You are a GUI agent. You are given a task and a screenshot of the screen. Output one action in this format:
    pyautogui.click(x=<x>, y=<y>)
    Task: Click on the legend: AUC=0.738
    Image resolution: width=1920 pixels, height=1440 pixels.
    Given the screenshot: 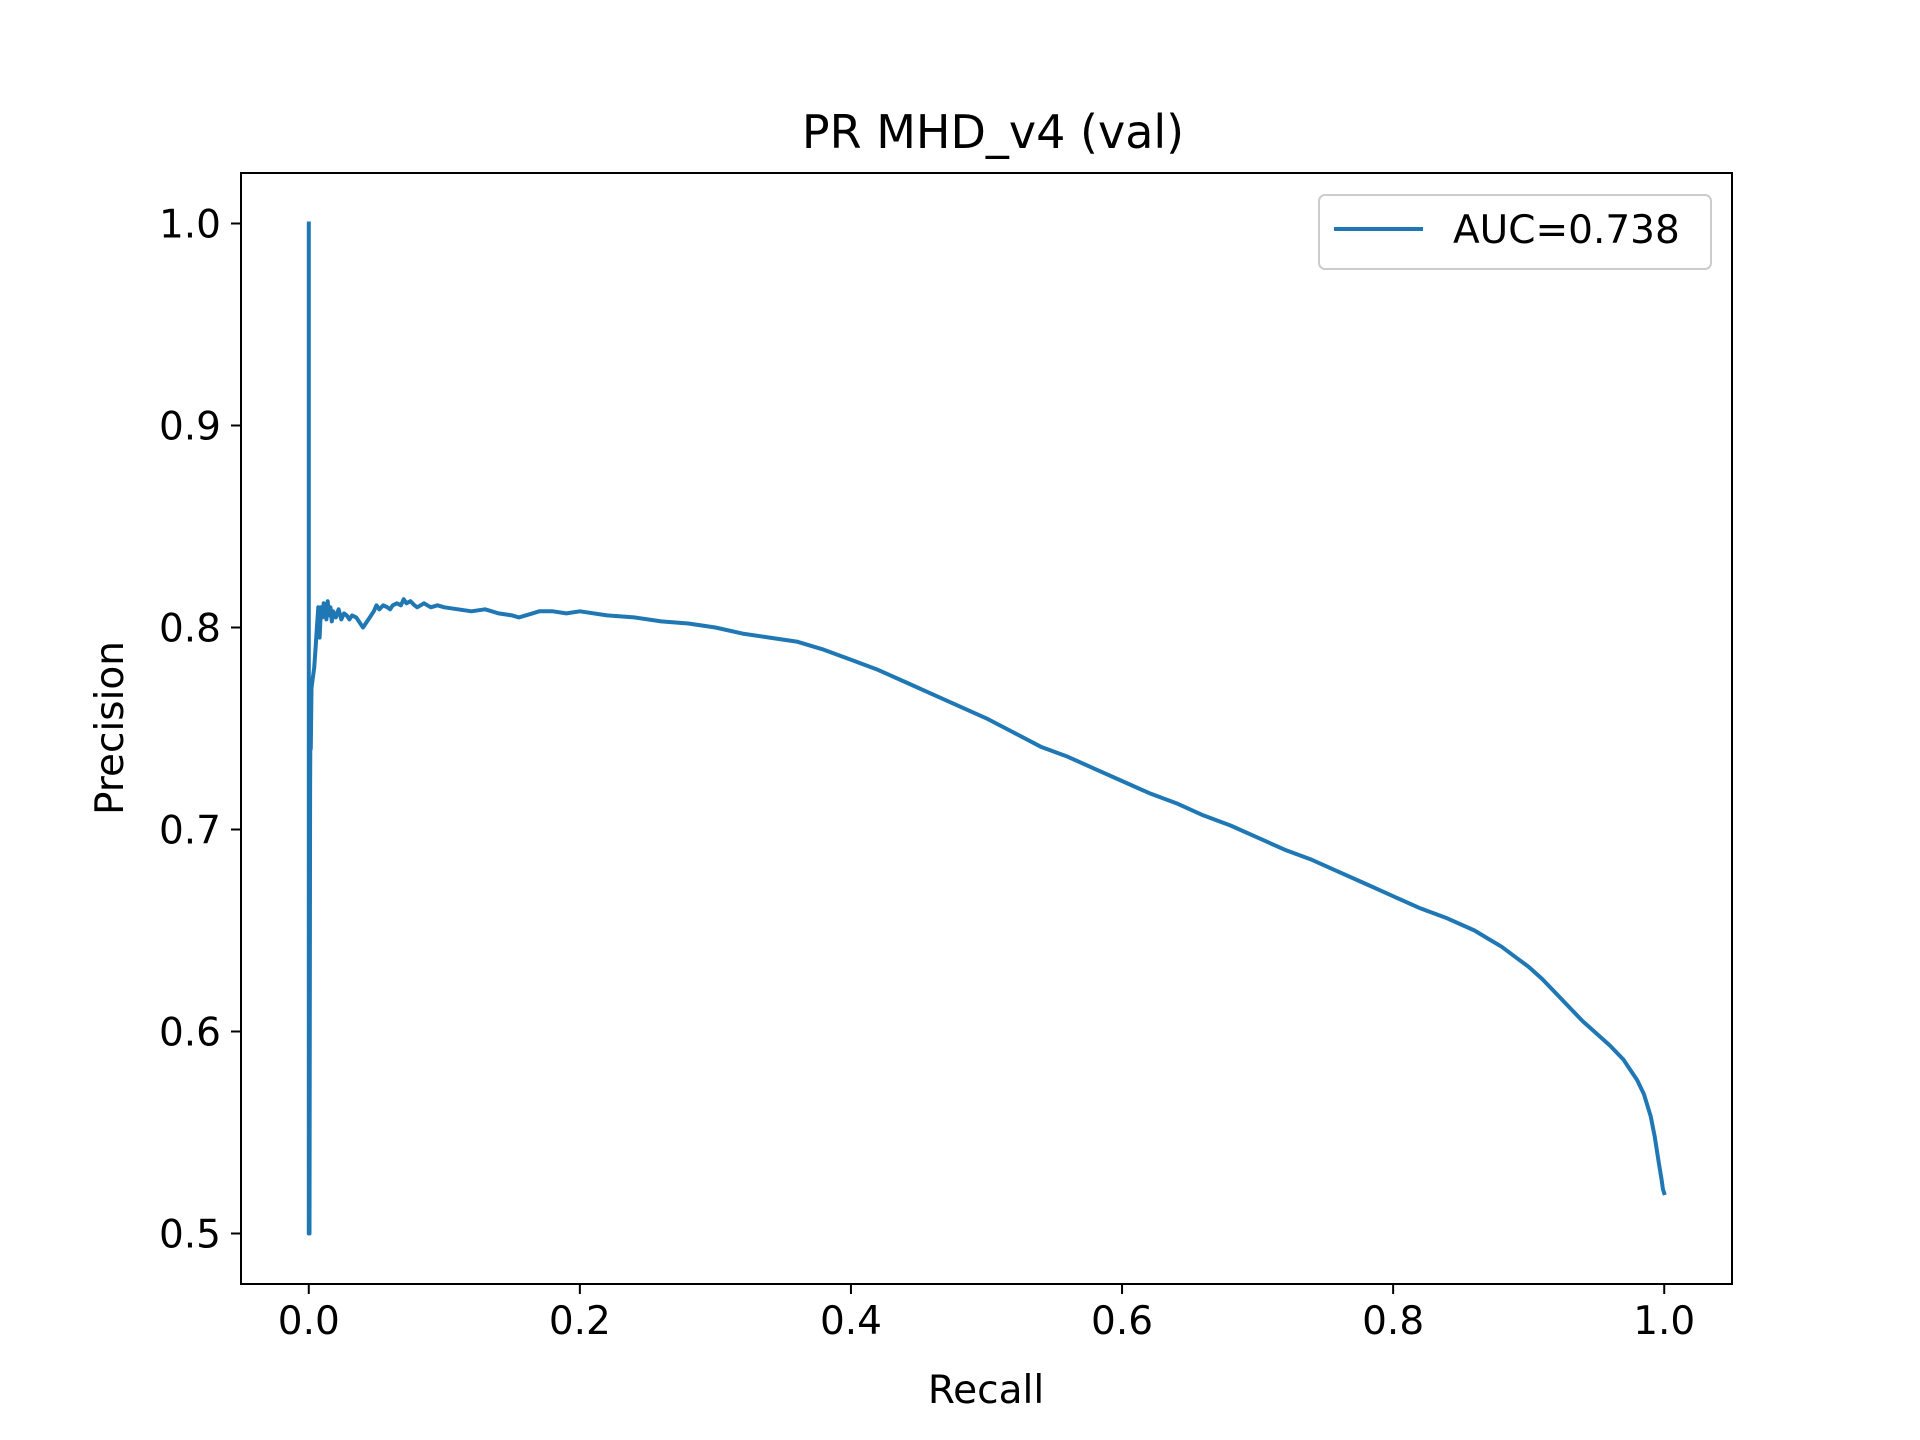 What is the action you would take?
    pyautogui.click(x=1515, y=232)
    